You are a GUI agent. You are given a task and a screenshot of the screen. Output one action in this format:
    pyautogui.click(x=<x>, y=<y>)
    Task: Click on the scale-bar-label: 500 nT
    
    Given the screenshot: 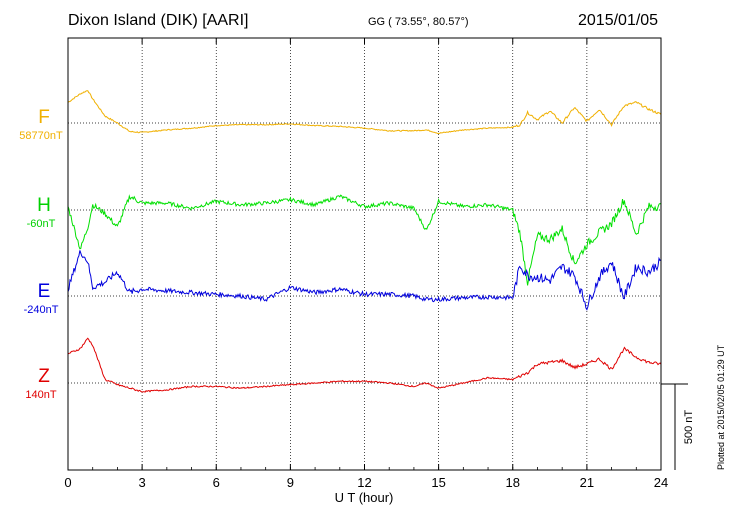 What is the action you would take?
    pyautogui.click(x=689, y=427)
    